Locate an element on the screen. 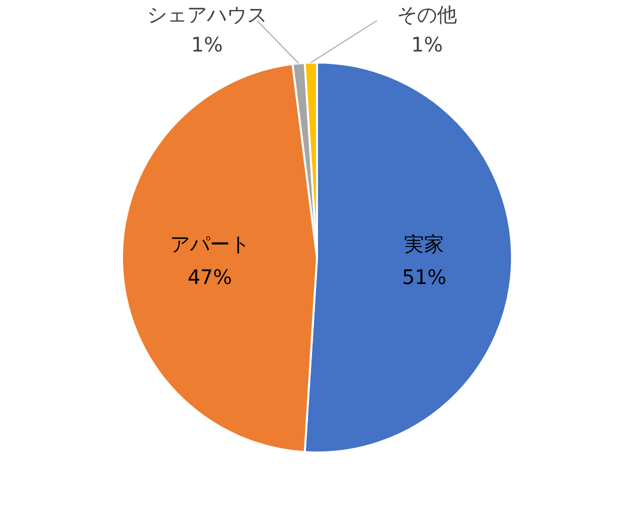 Image resolution: width=643 pixels, height=513 pixels. slice-label: アパート is located at coordinates (210, 244).